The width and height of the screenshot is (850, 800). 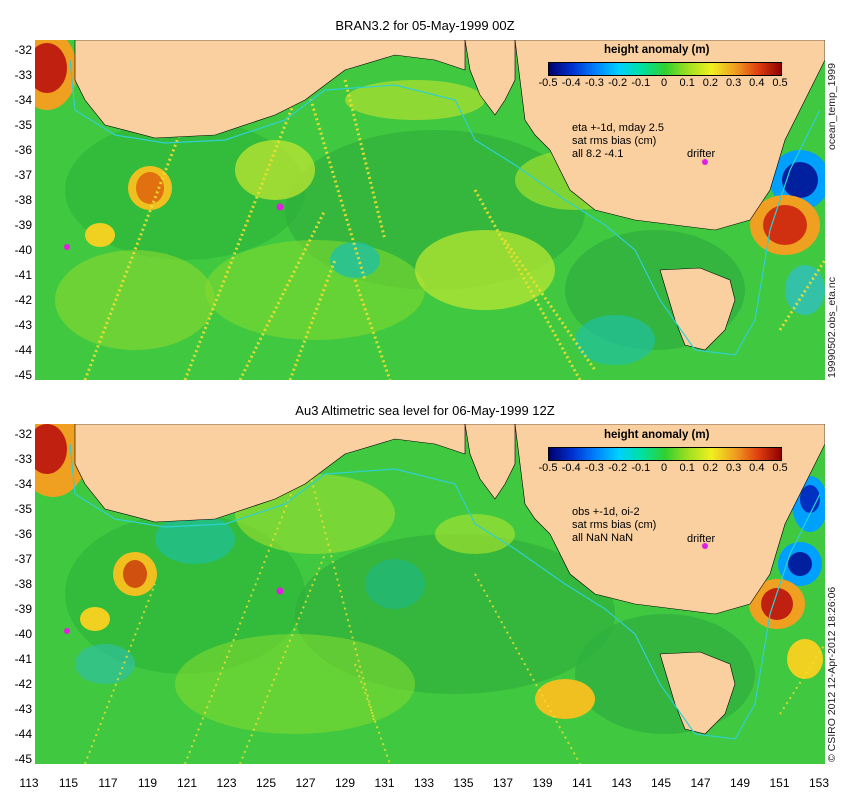 I want to click on longitude-tick-label: 123, so click(x=226, y=783).